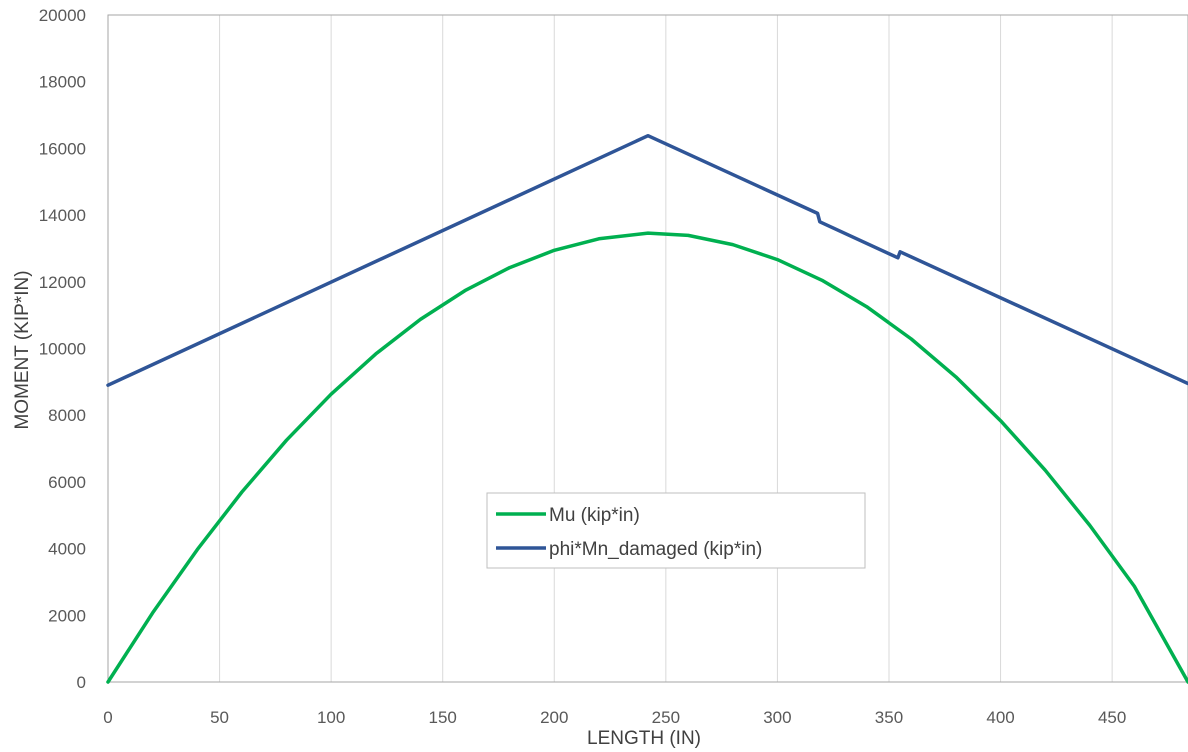  Describe the element at coordinates (889, 717) in the screenshot. I see `x-tick-label: 350` at that location.